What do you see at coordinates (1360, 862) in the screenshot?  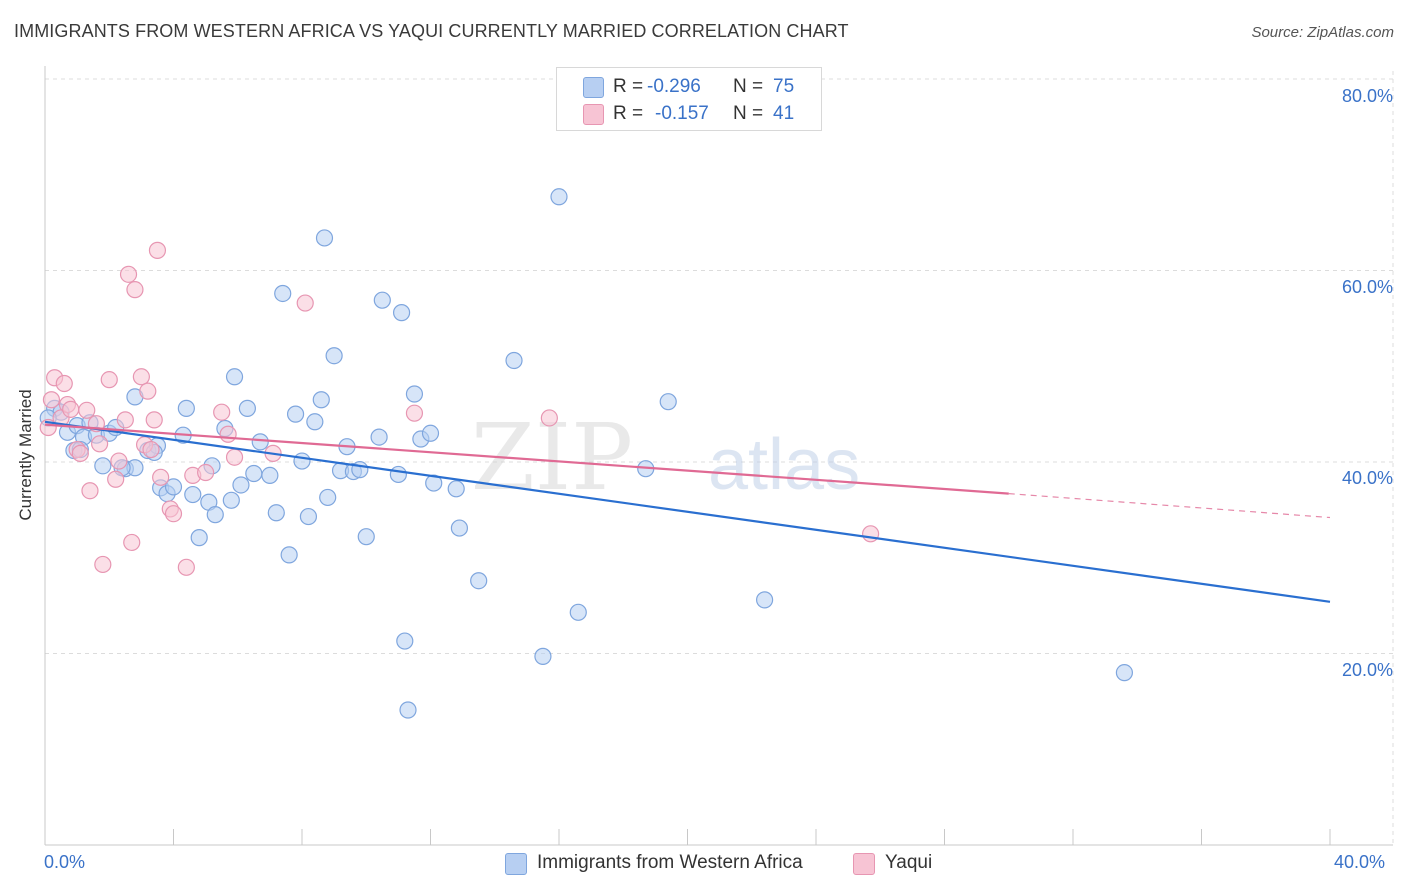 I see `x-tick-label-max: 40.0%` at bounding box center [1360, 862].